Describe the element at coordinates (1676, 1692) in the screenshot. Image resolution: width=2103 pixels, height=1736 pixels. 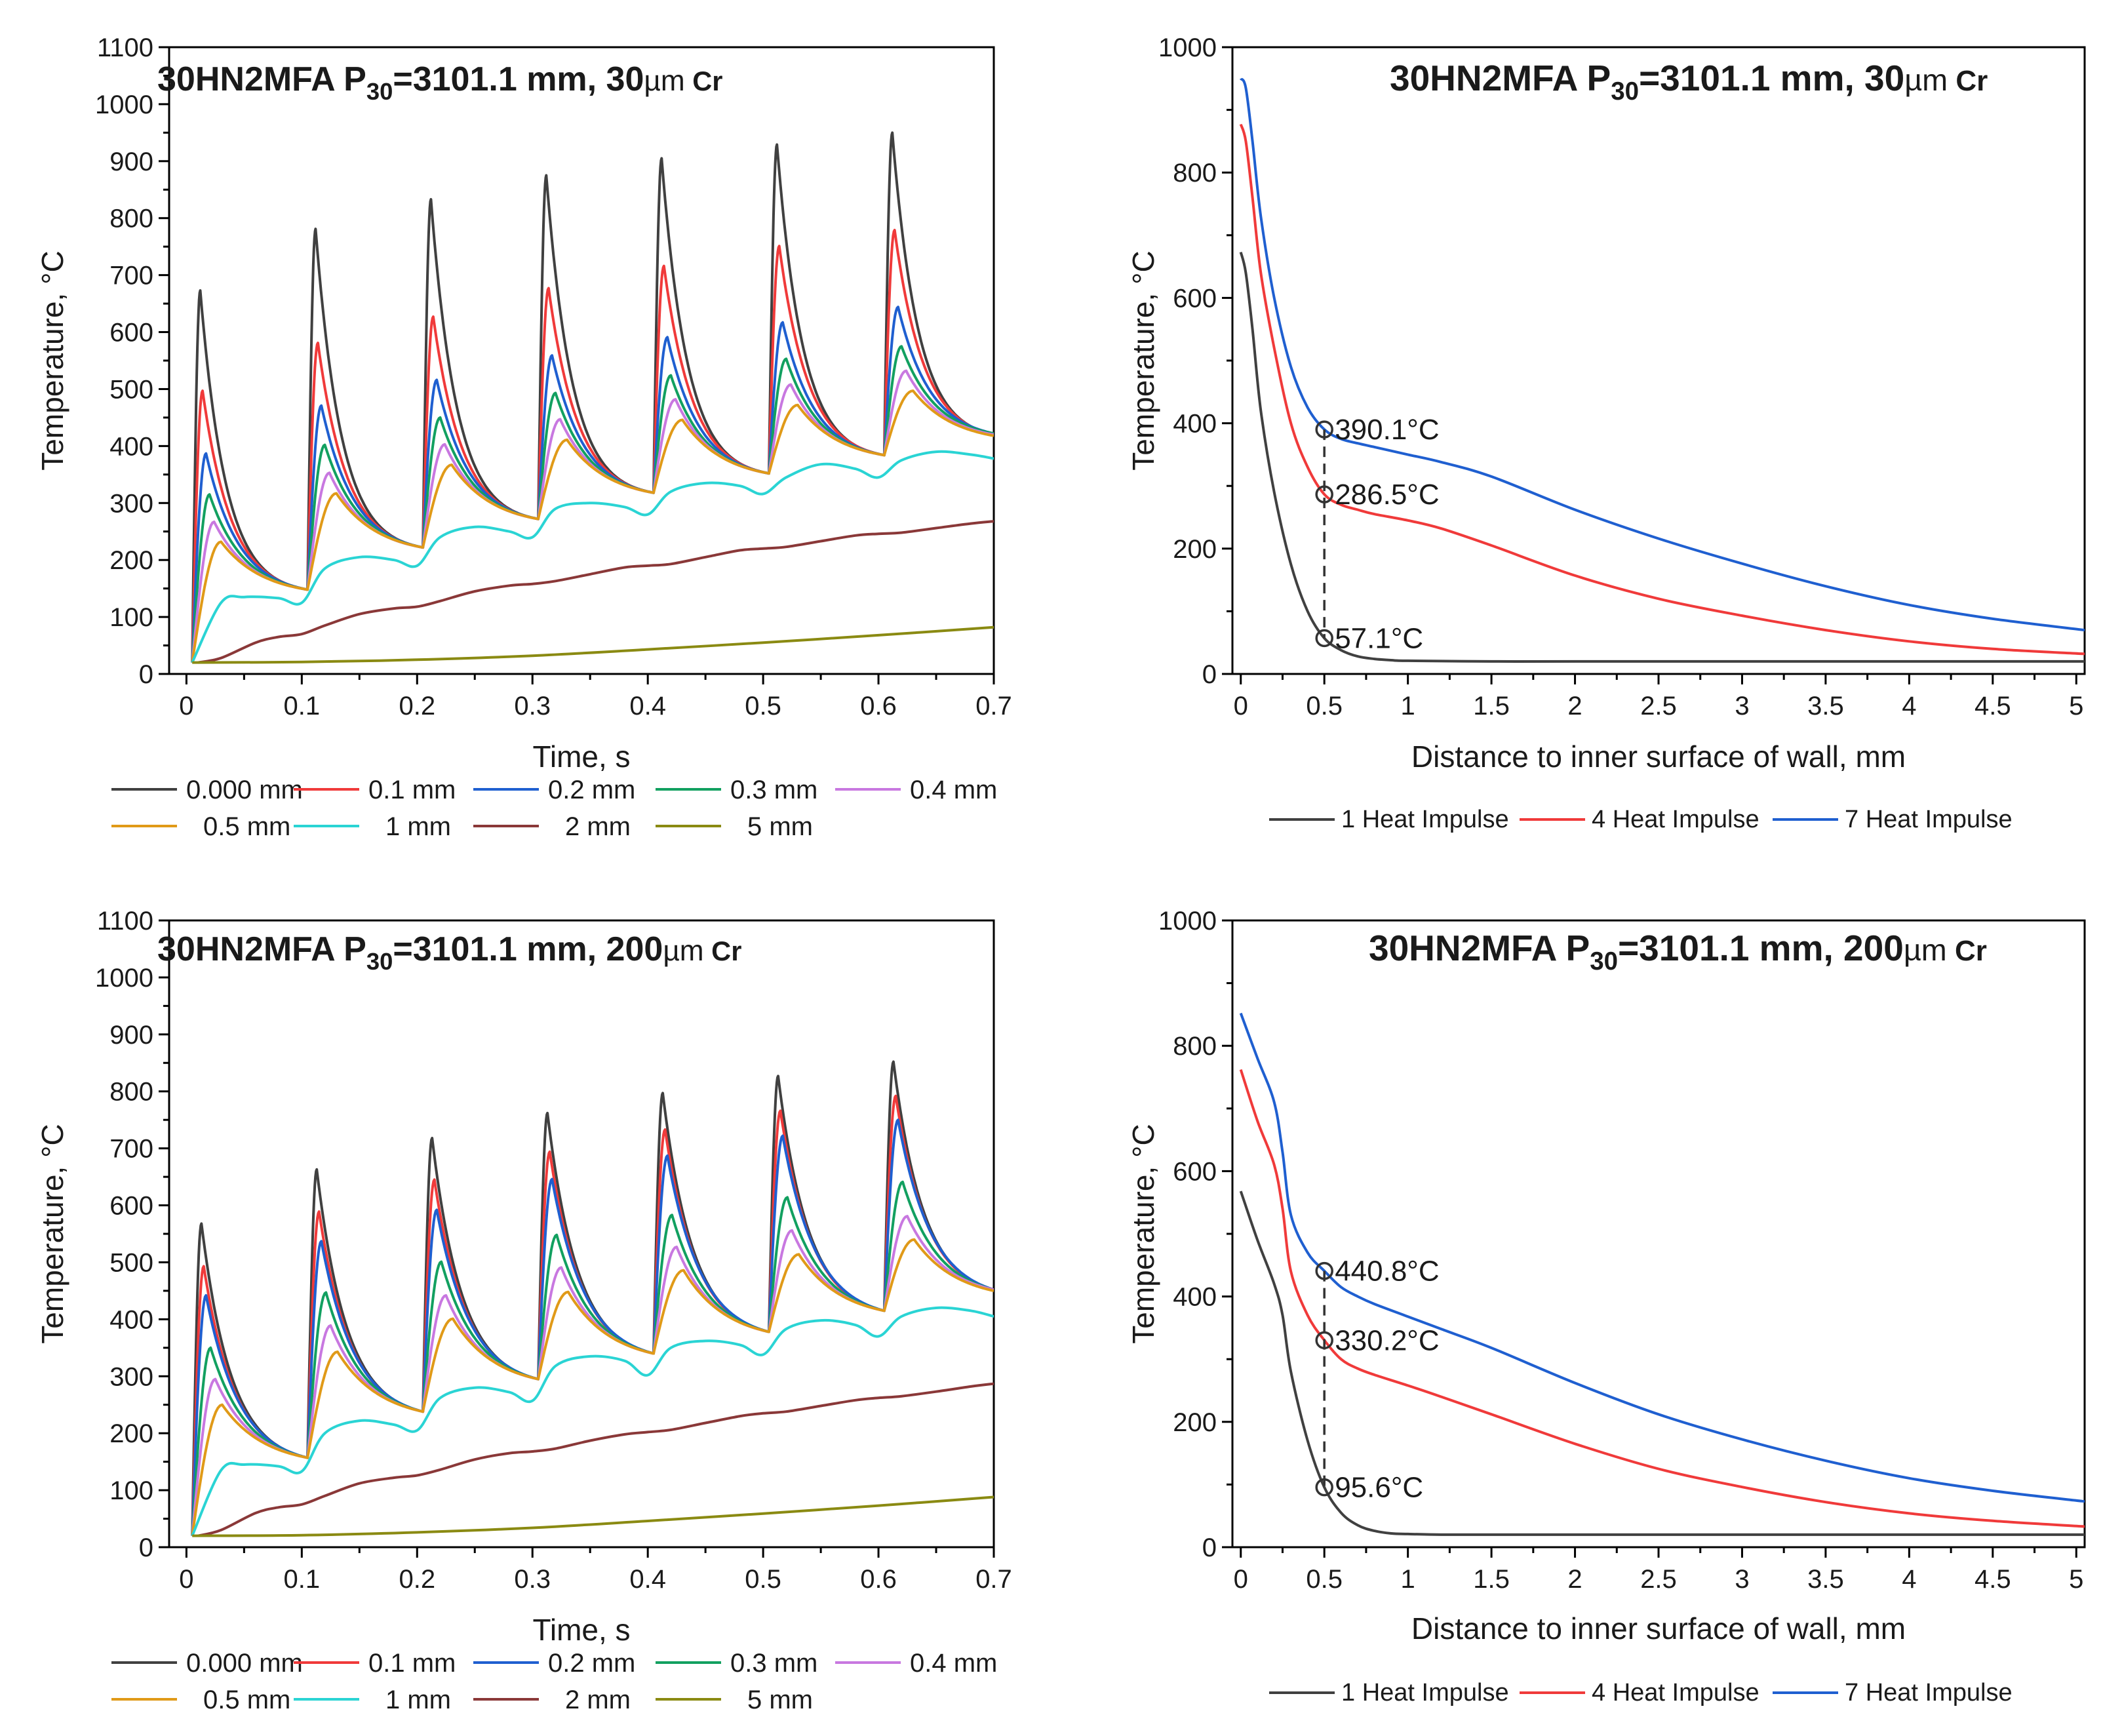
I see `legend-label: 4 Heat Impulse` at that location.